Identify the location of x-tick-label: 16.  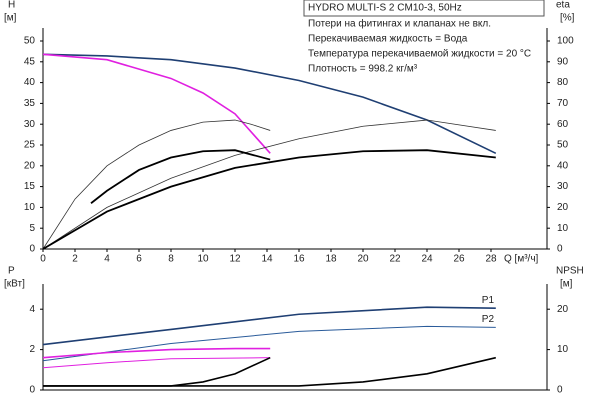
(299, 259).